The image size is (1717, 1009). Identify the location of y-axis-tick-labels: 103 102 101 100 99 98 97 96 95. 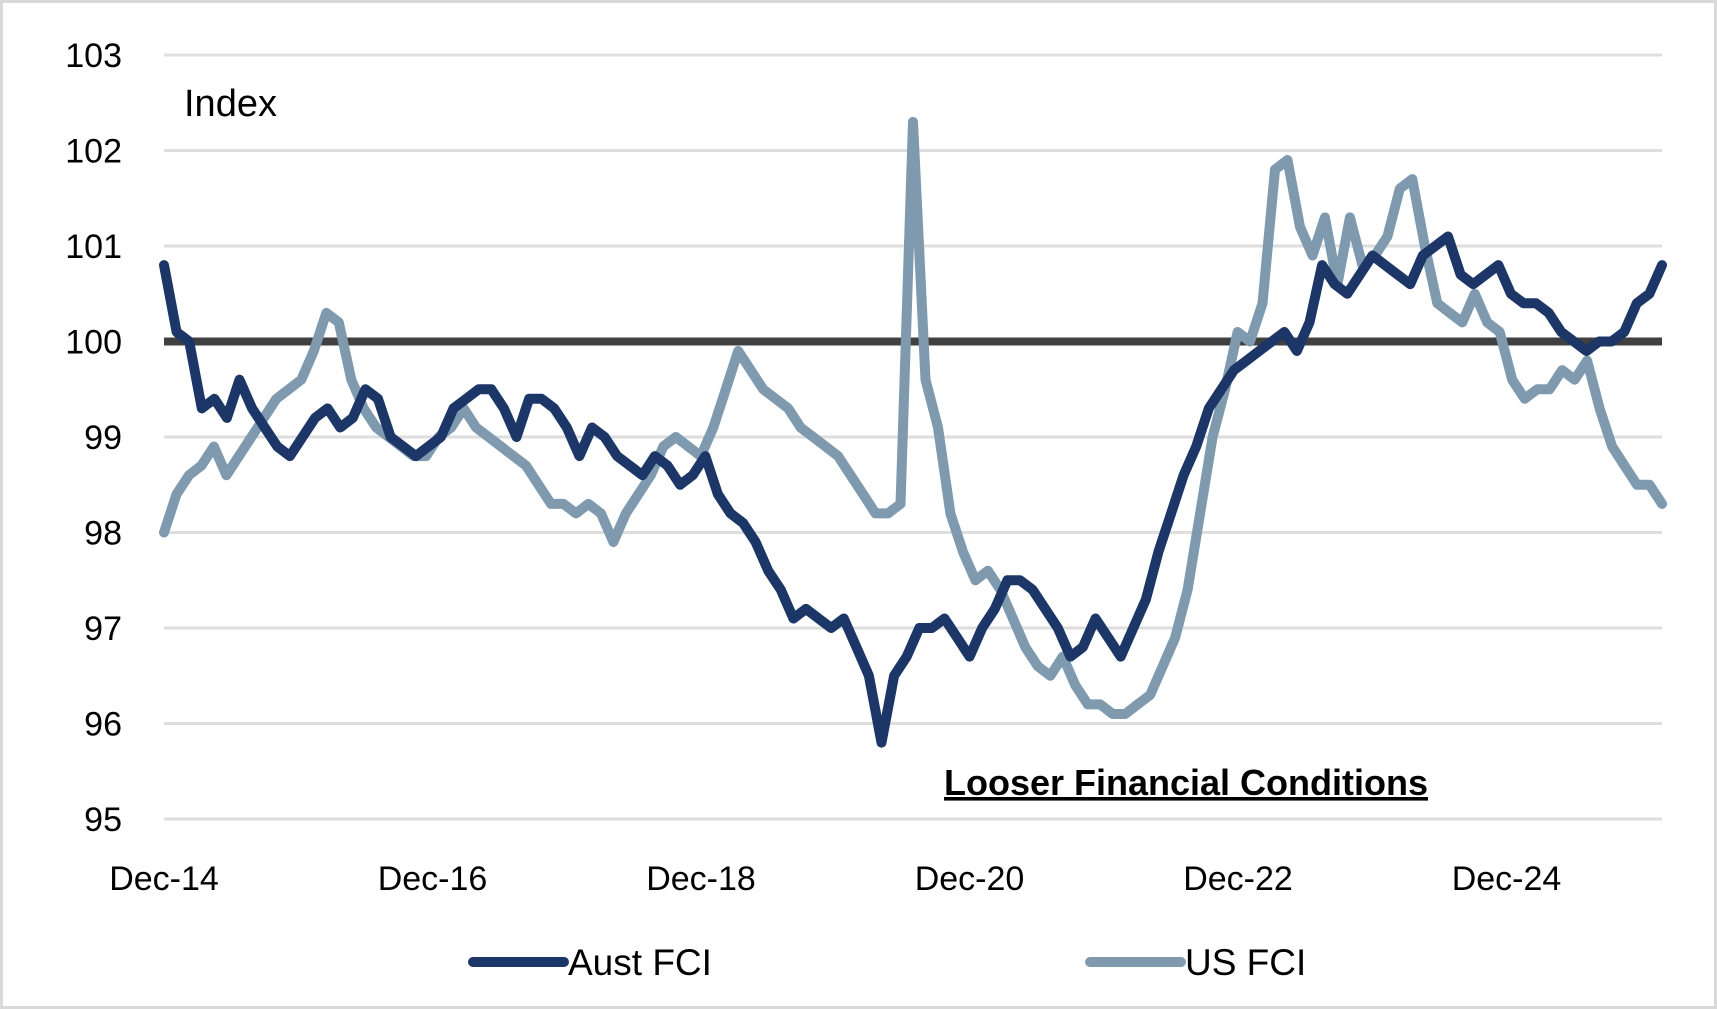
(93, 438).